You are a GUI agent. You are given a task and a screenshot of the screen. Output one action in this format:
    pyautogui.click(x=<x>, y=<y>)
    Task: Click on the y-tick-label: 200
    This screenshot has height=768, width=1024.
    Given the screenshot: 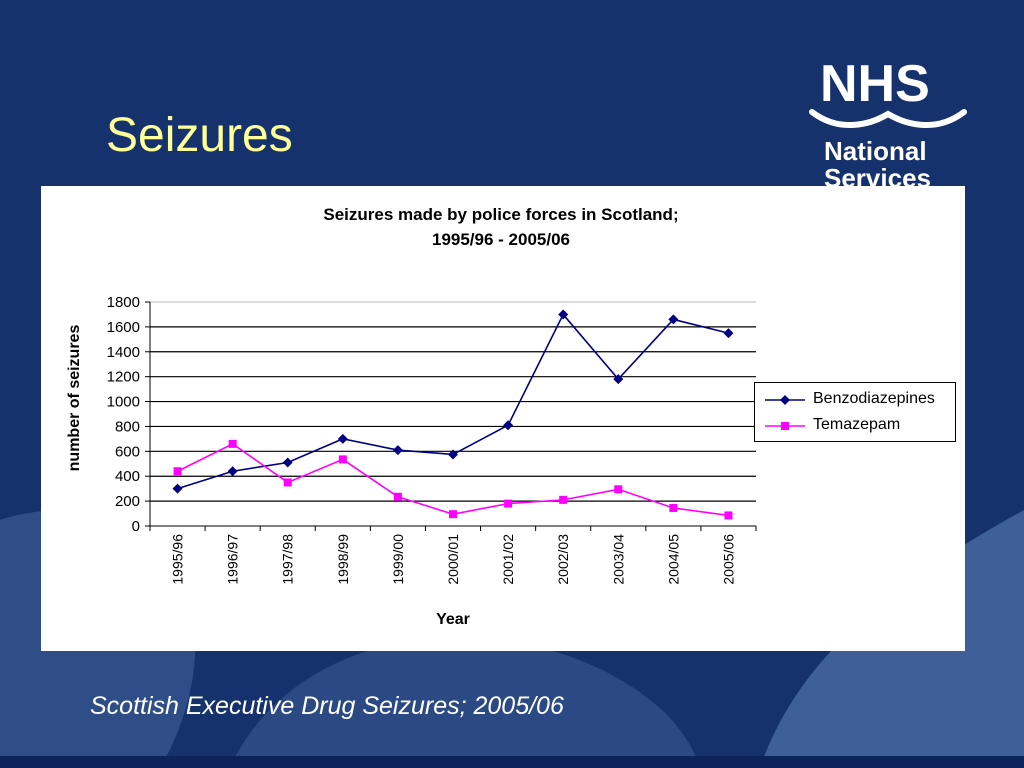 What is the action you would take?
    pyautogui.click(x=127, y=501)
    